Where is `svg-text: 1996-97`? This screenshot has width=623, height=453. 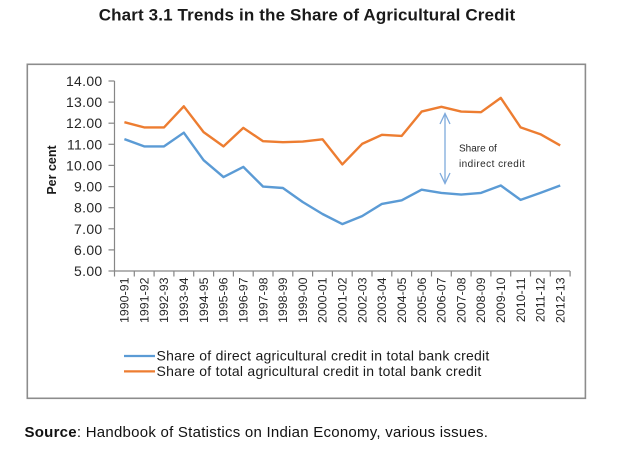
svg-text: 1996-97 is located at coordinates (244, 300).